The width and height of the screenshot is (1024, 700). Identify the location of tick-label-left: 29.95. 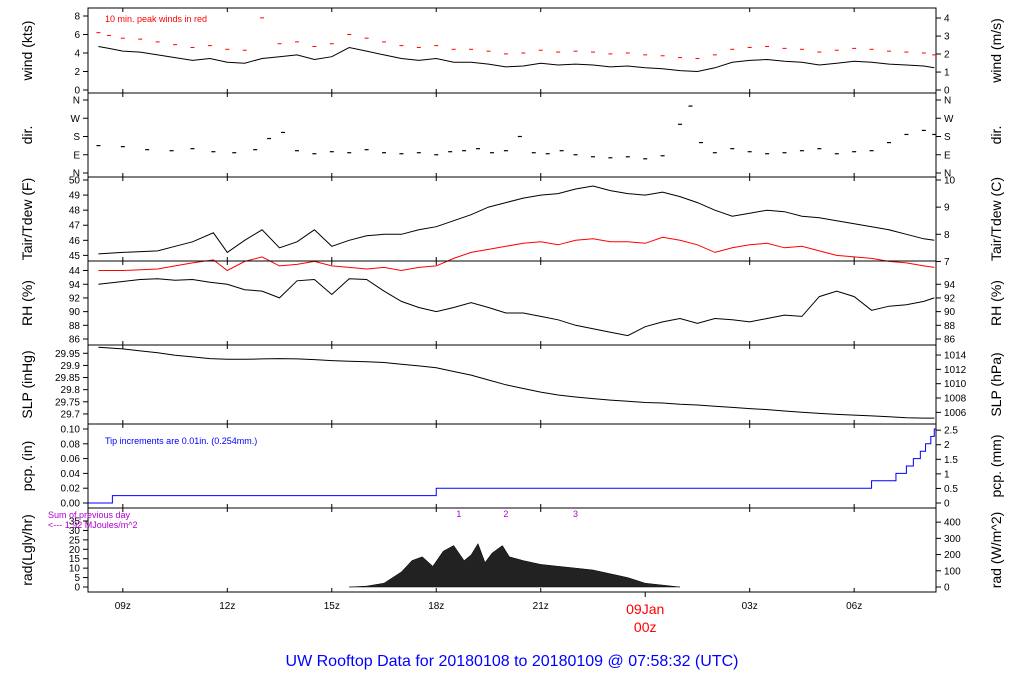
(67, 354).